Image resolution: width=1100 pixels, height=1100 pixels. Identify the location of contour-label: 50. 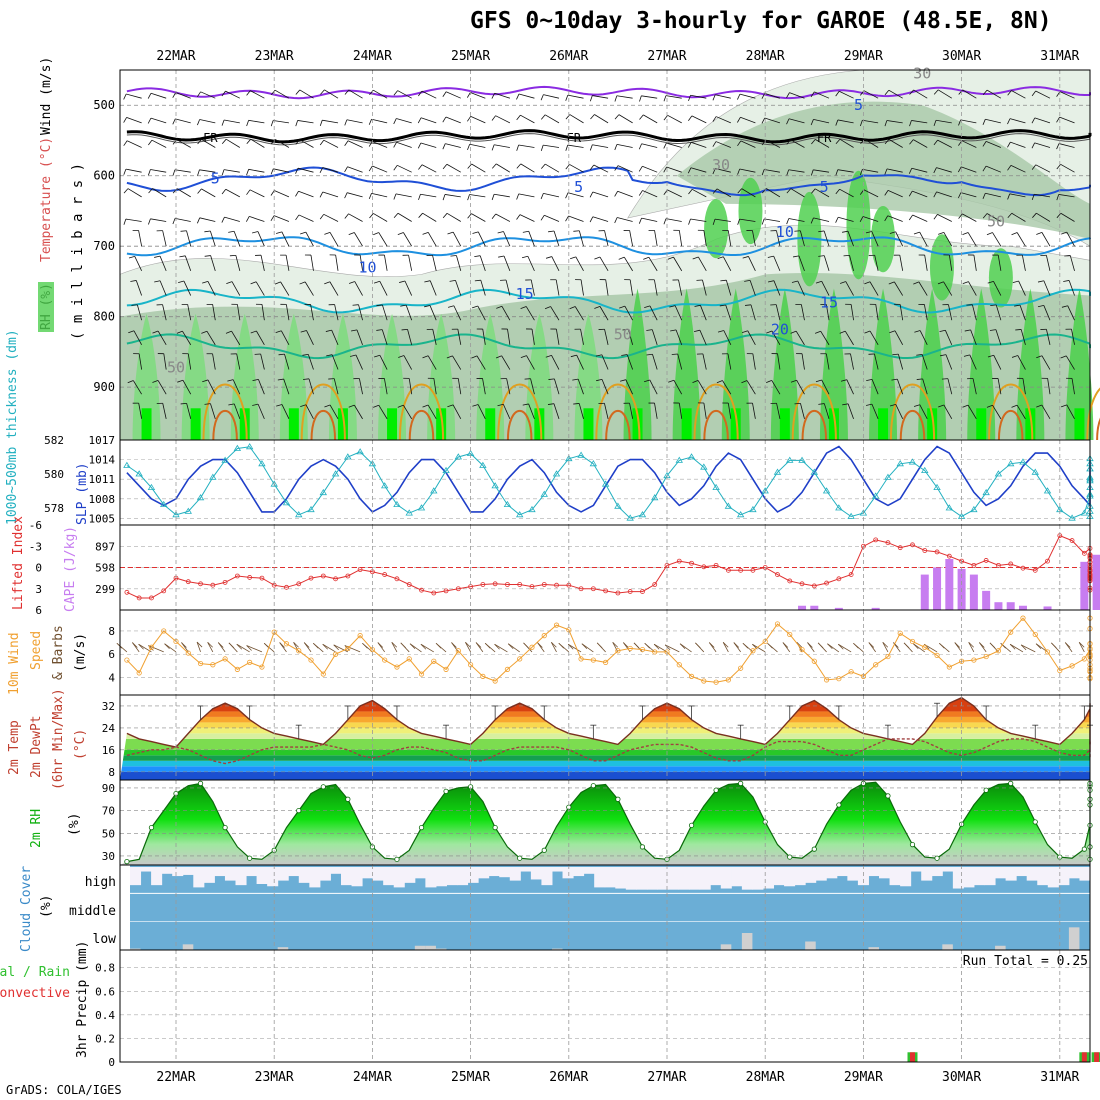
(623, 334).